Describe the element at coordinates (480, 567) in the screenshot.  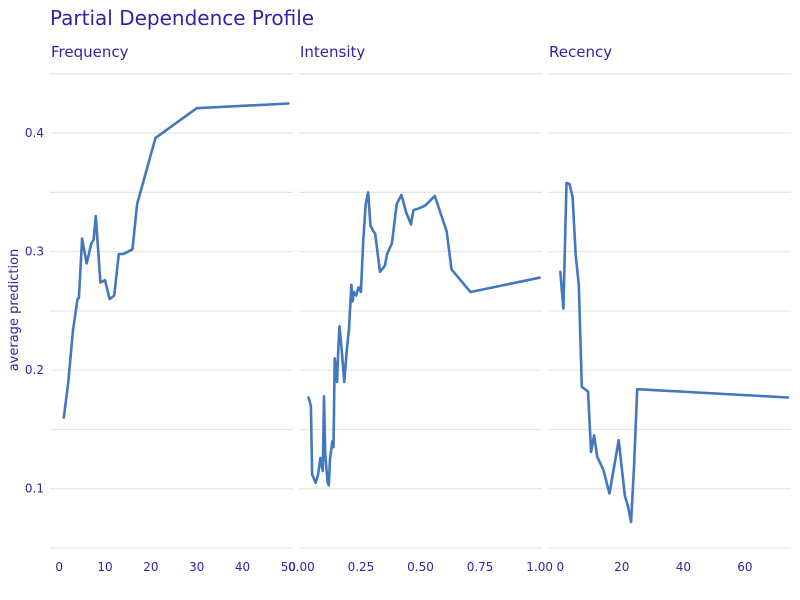
I see `x-tick-label: 0.75` at that location.